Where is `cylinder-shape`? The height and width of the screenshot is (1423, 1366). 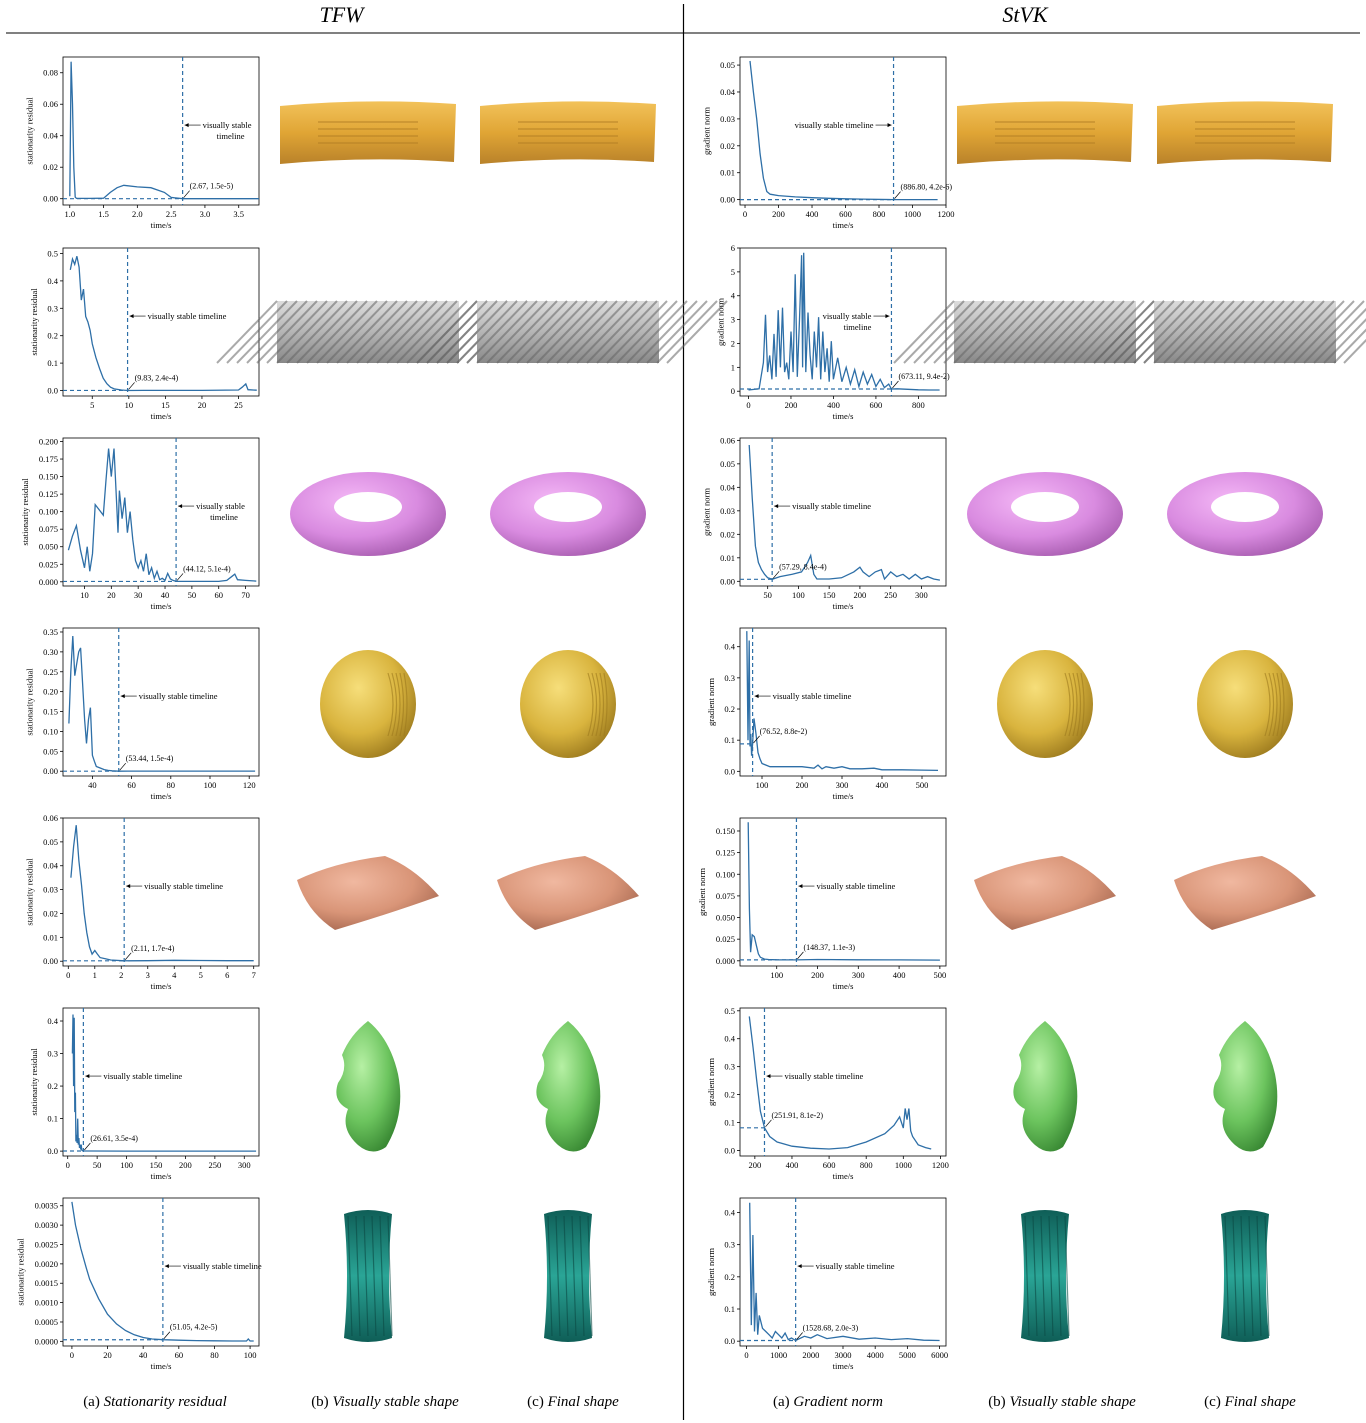 cylinder-shape is located at coordinates (1245, 1276).